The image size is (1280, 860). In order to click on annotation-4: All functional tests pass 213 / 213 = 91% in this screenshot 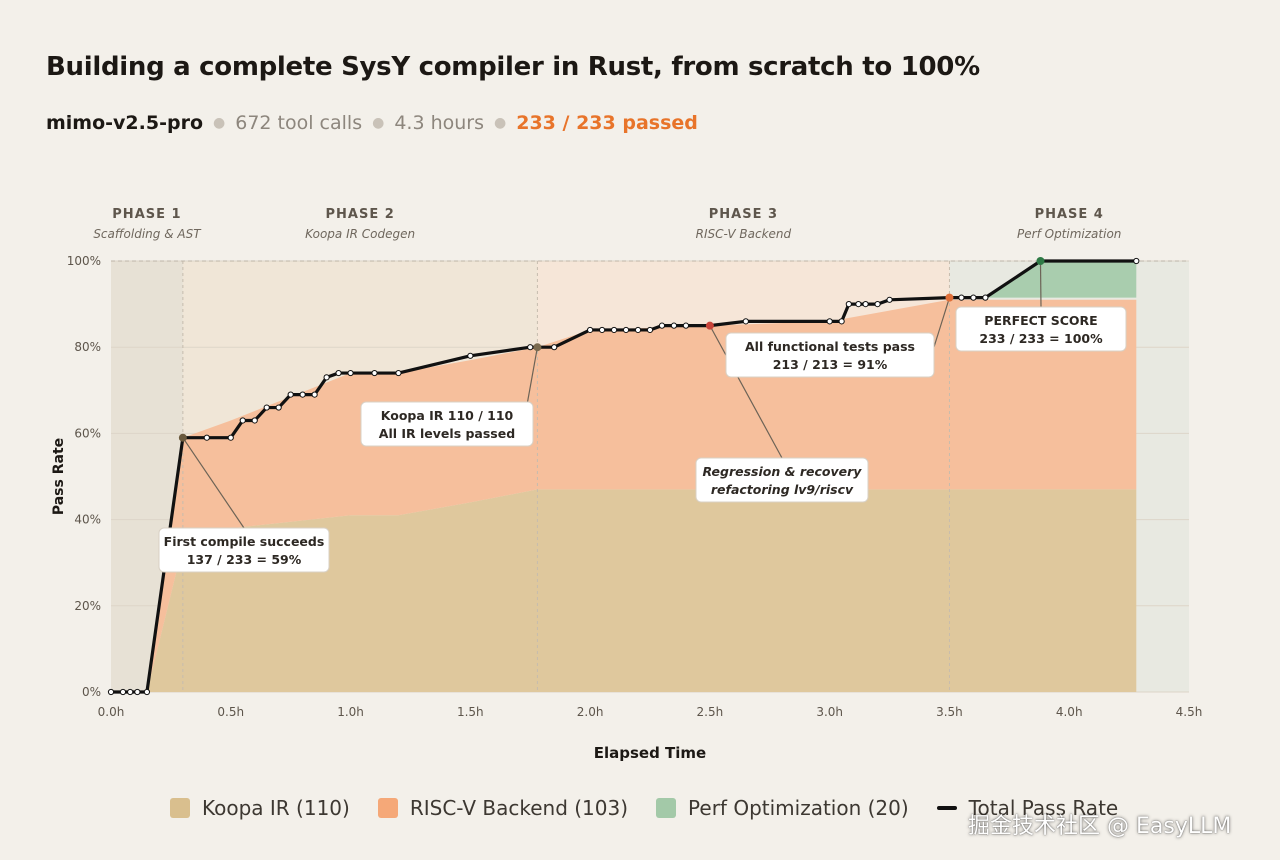, I will do `click(839, 335)`.